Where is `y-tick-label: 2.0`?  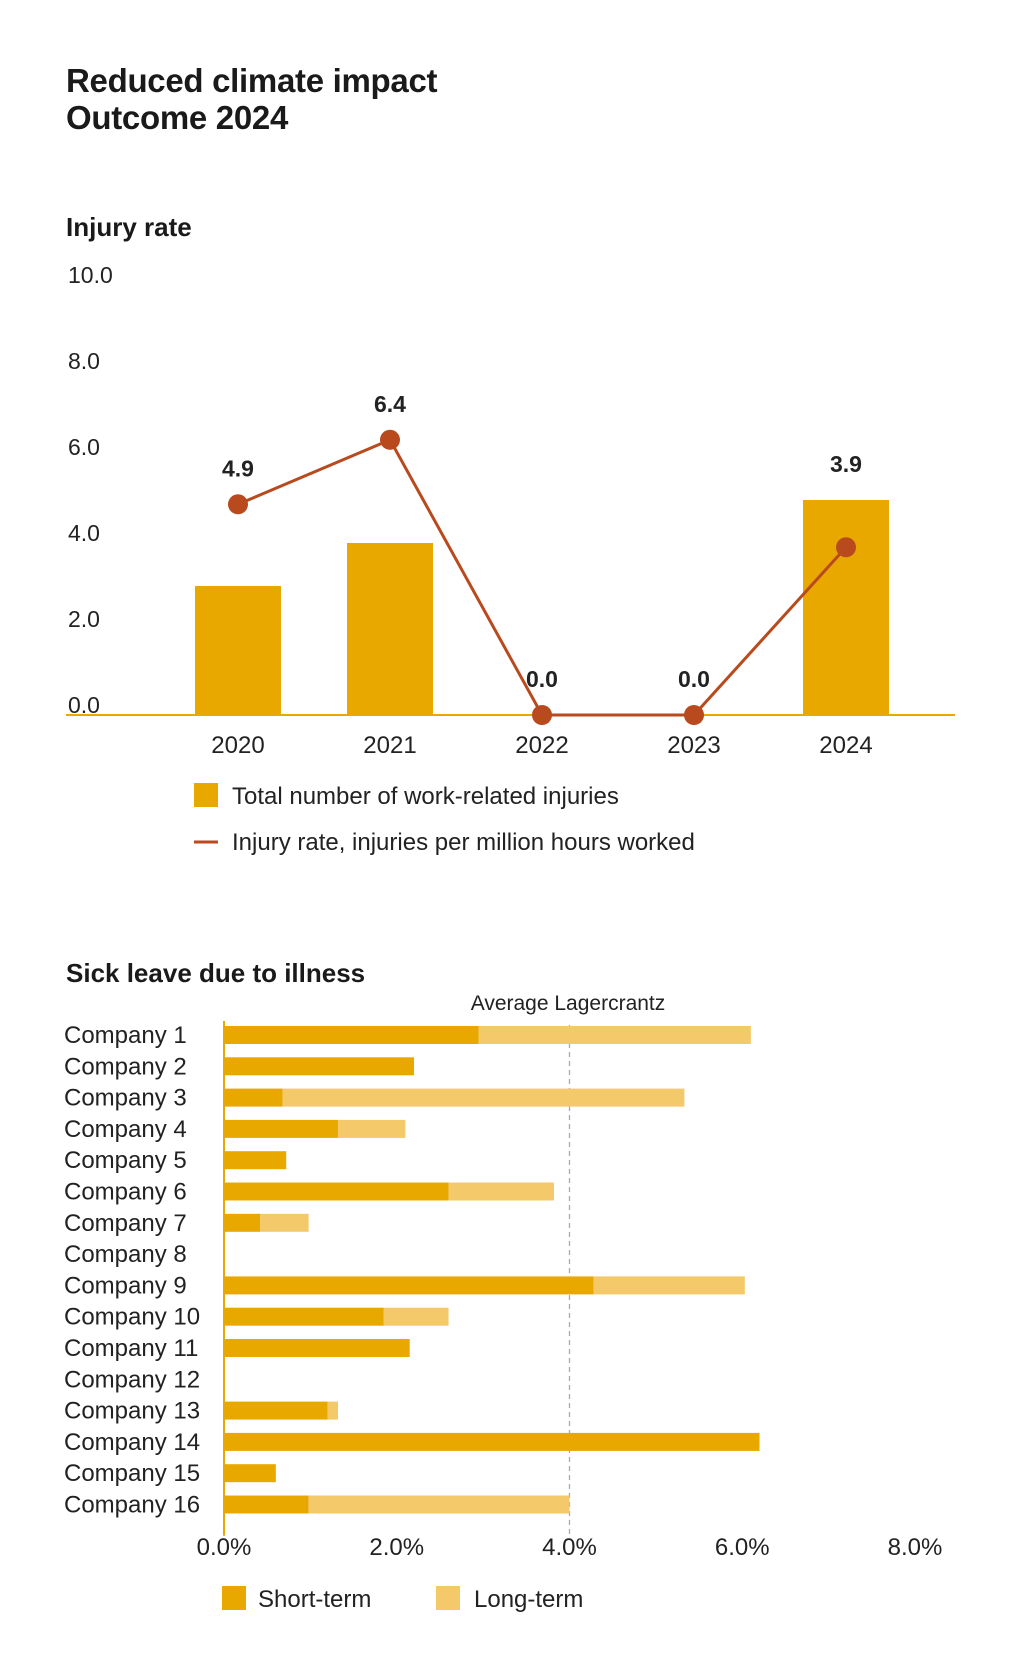 y-tick-label: 2.0 is located at coordinates (84, 619).